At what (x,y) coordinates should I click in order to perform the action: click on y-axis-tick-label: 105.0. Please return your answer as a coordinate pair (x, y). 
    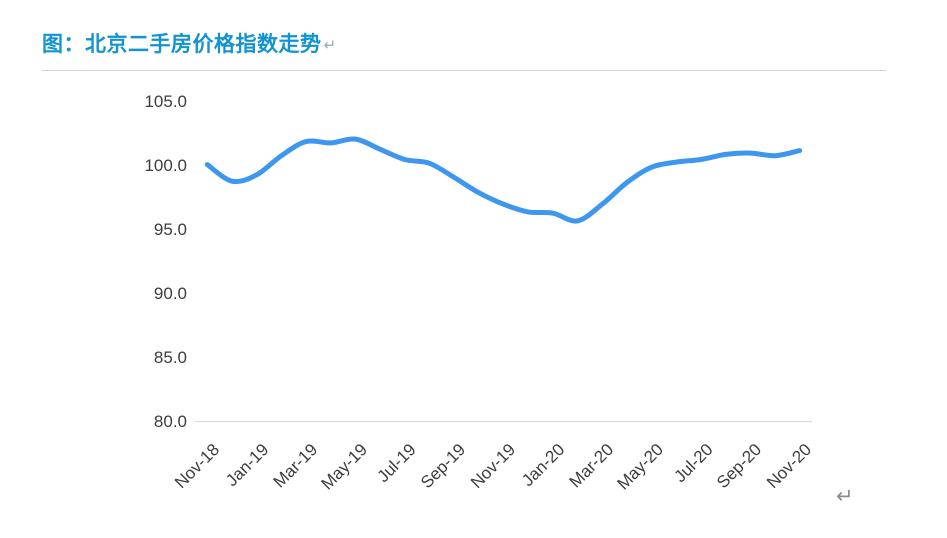
    Looking at the image, I should click on (165, 101).